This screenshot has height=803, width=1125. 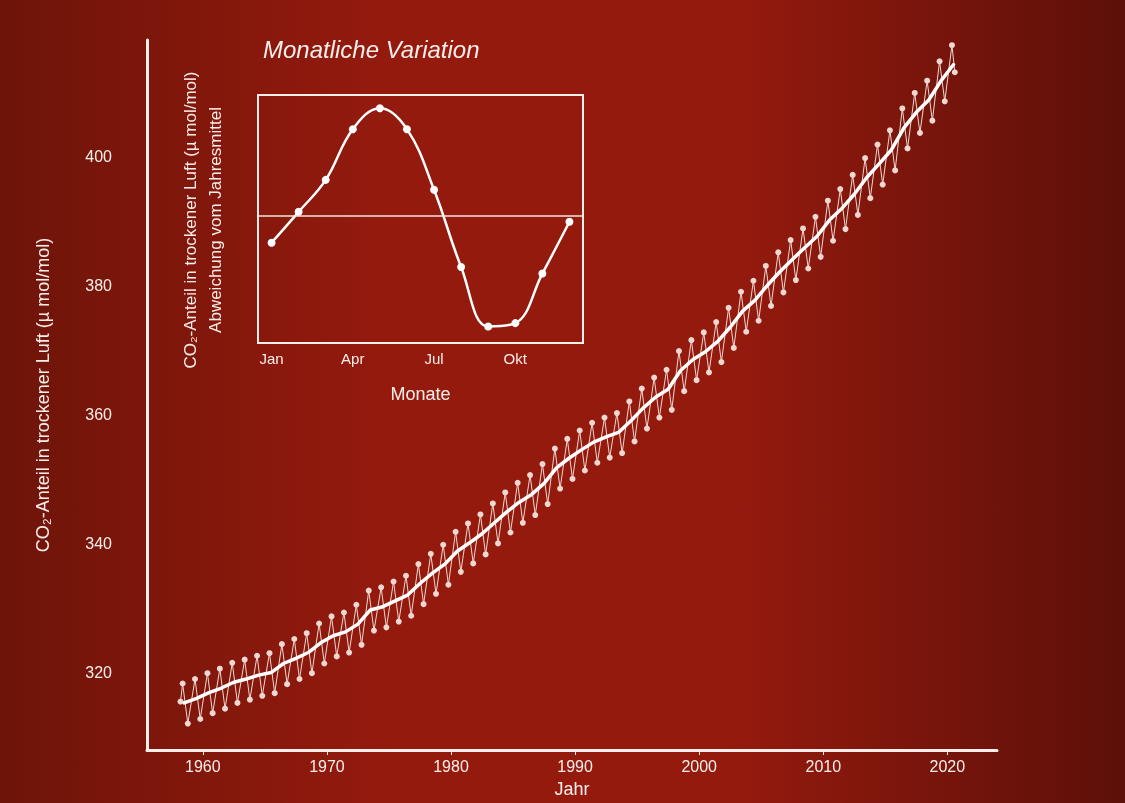 What do you see at coordinates (99, 285) in the screenshot?
I see `y-tick-label: 380` at bounding box center [99, 285].